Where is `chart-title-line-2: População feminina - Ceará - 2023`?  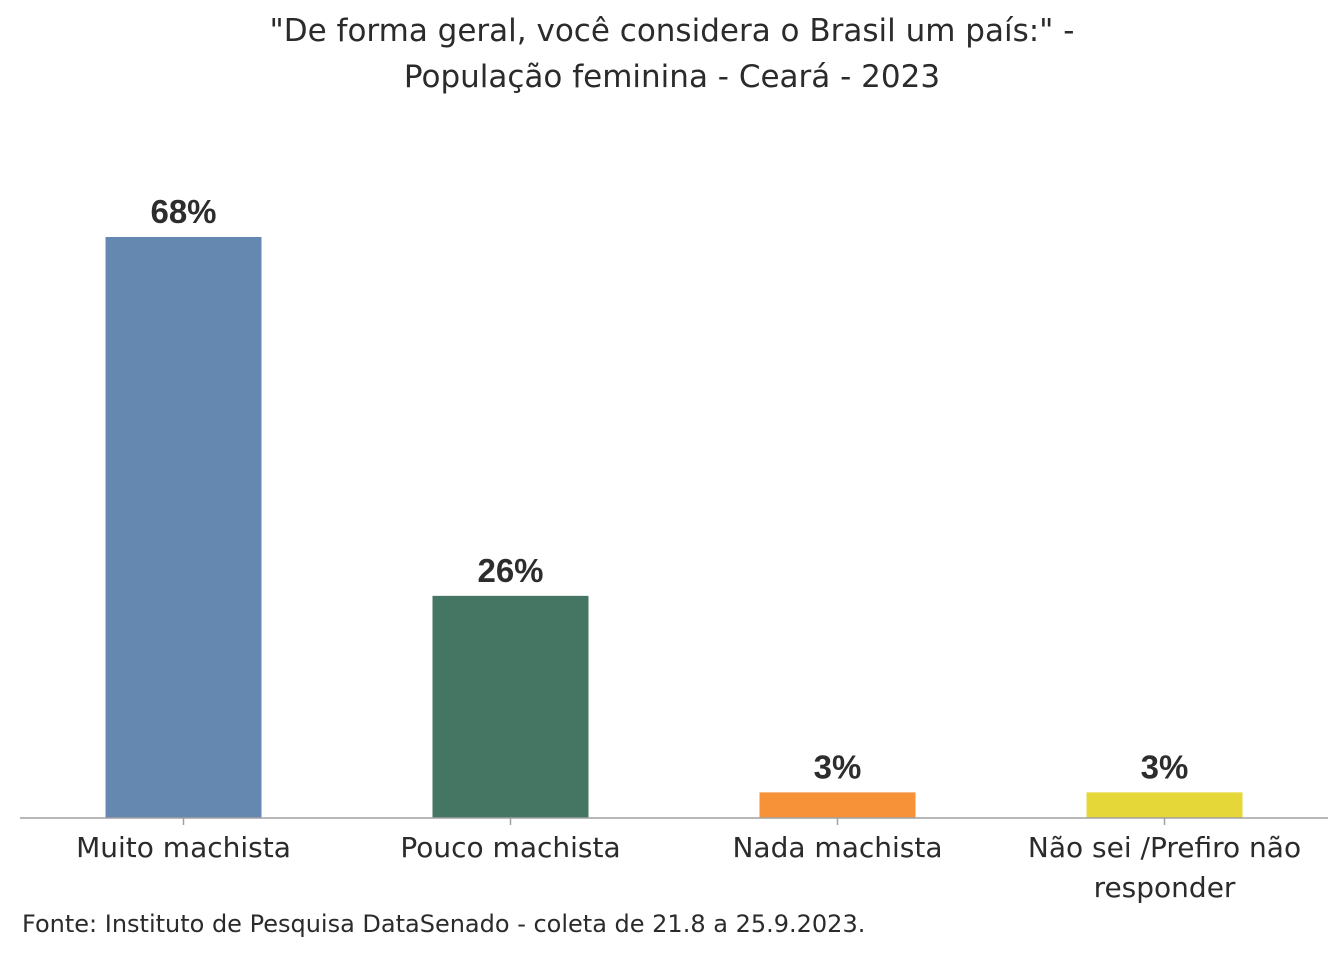 chart-title-line-2: População feminina - Ceará - 2023 is located at coordinates (672, 77).